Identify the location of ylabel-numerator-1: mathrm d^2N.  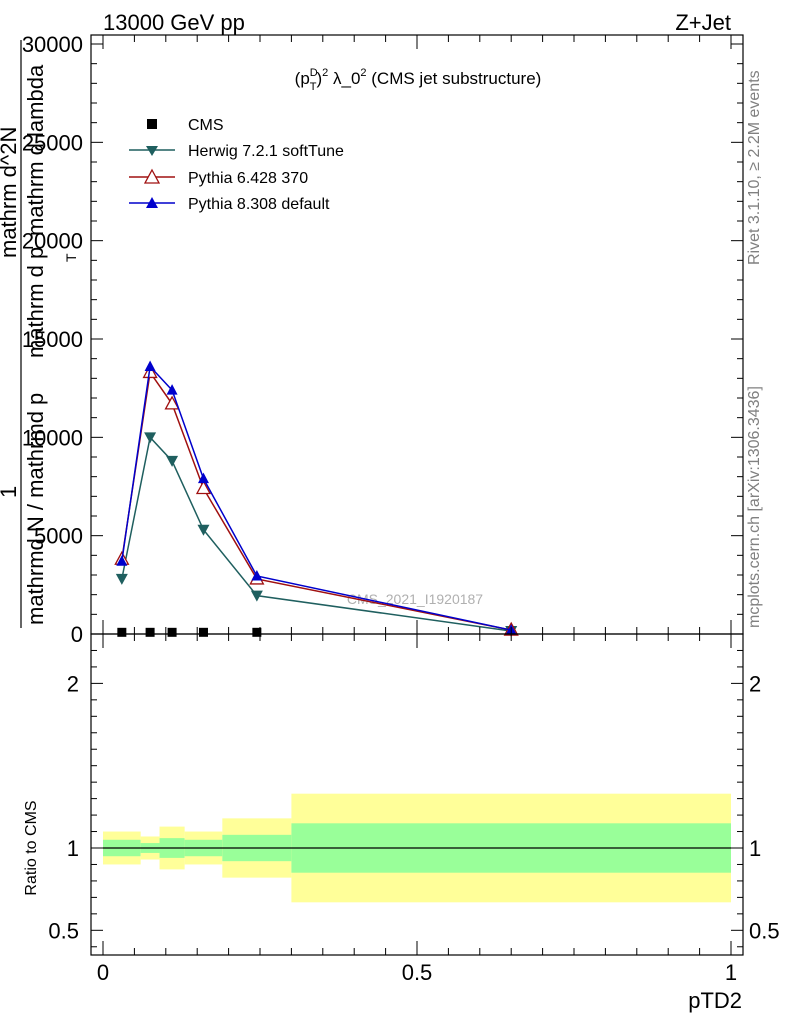
(10, 192).